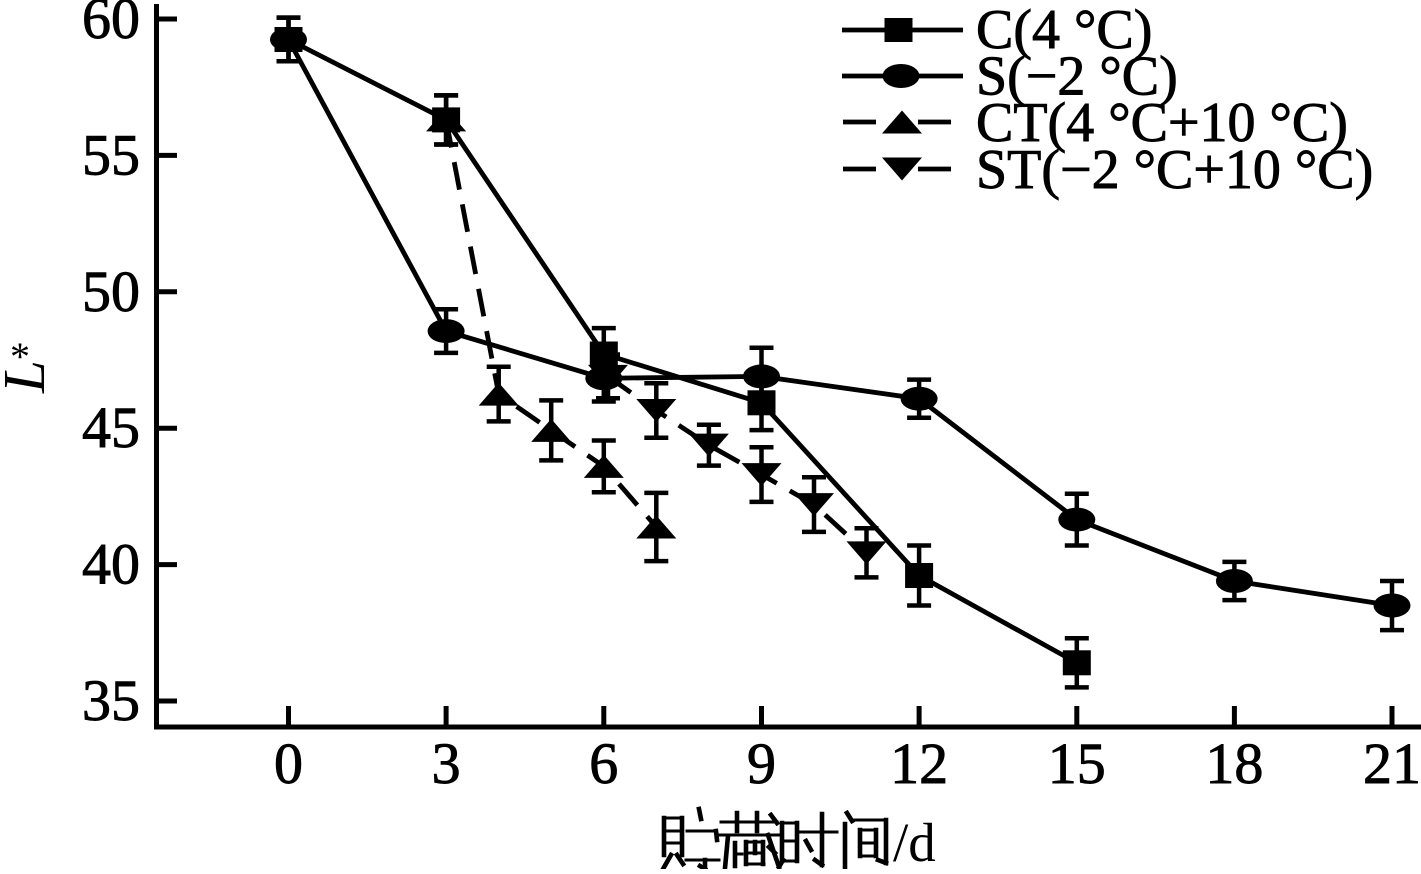 The width and height of the screenshot is (1421, 874). What do you see at coordinates (111, 25) in the screenshot?
I see `svg-text: 60` at bounding box center [111, 25].